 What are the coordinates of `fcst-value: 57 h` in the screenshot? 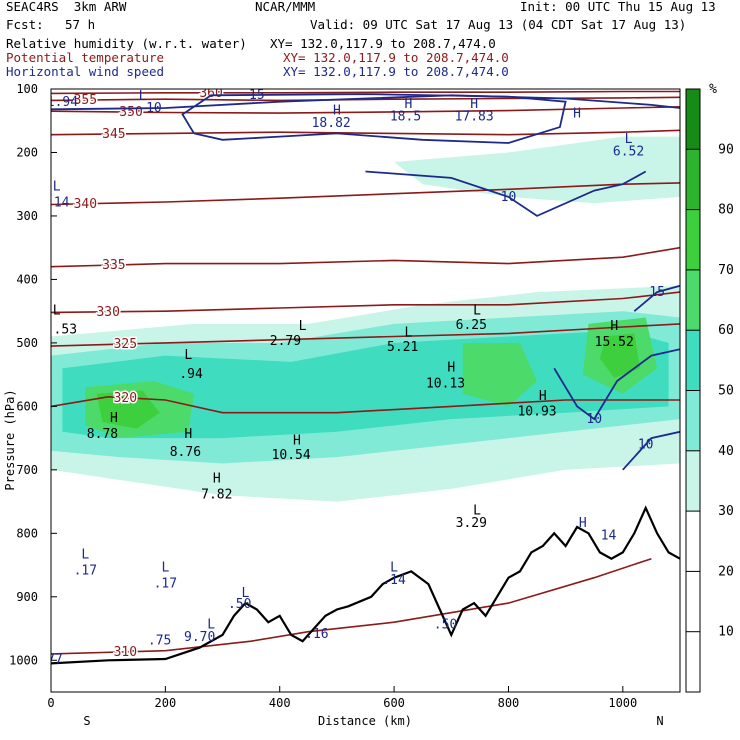 It's located at (80, 24).